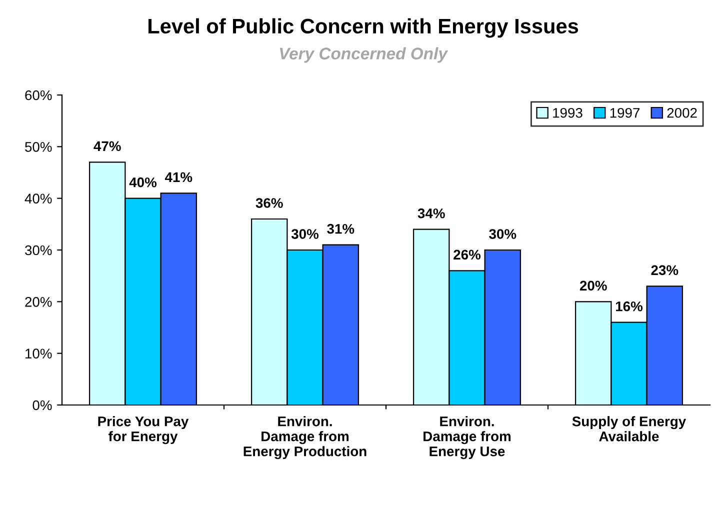  What do you see at coordinates (364, 55) in the screenshot?
I see `chart-subtitle: Very Concerned Only` at bounding box center [364, 55].